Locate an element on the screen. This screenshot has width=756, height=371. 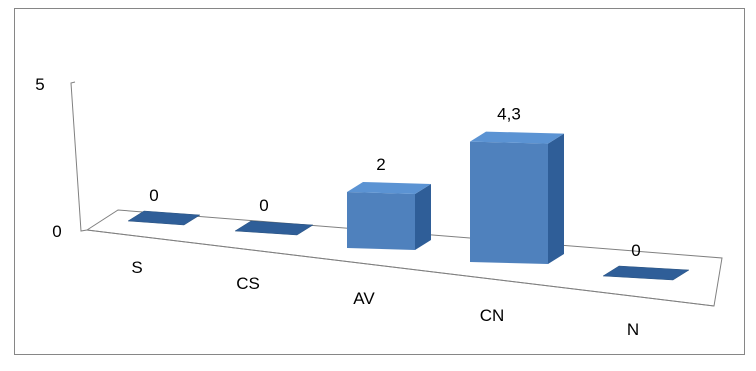
bar-AV is located at coordinates (389, 216).